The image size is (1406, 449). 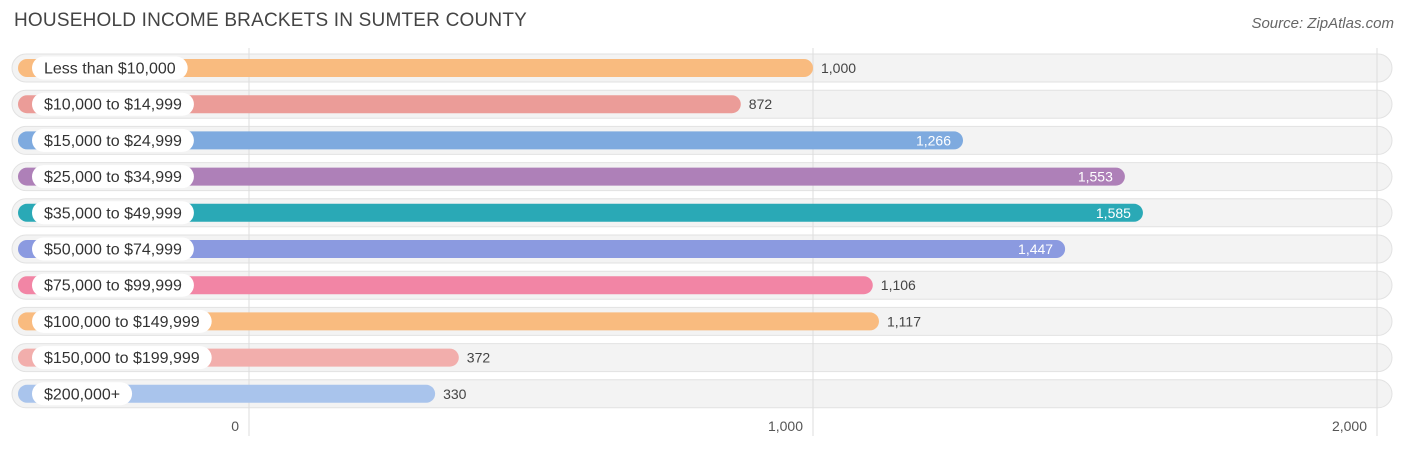 I want to click on x-tick-label: 0, so click(x=235, y=426).